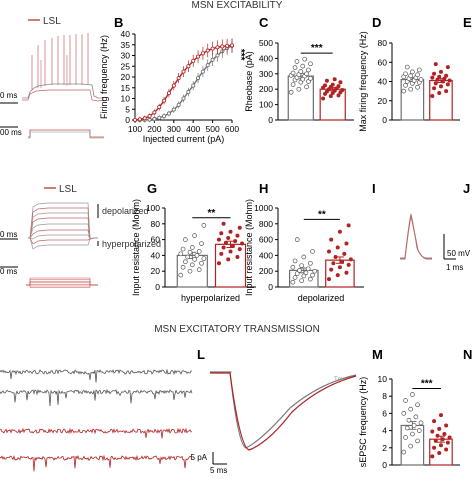 The image size is (474, 479). What do you see at coordinates (249, 247) in the screenshot?
I see `y-axis-label: Input resistance (Mohm)` at bounding box center [249, 247].